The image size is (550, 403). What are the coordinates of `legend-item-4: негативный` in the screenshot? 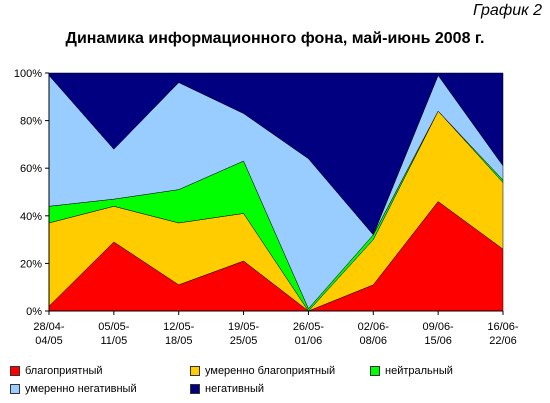 It's located at (227, 389).